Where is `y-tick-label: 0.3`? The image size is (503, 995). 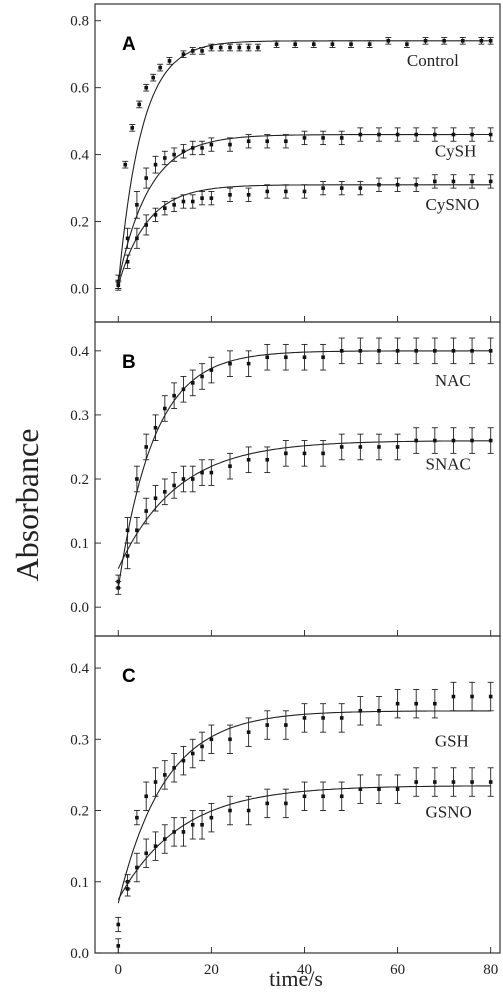 y-tick-label: 0.3 is located at coordinates (79, 416).